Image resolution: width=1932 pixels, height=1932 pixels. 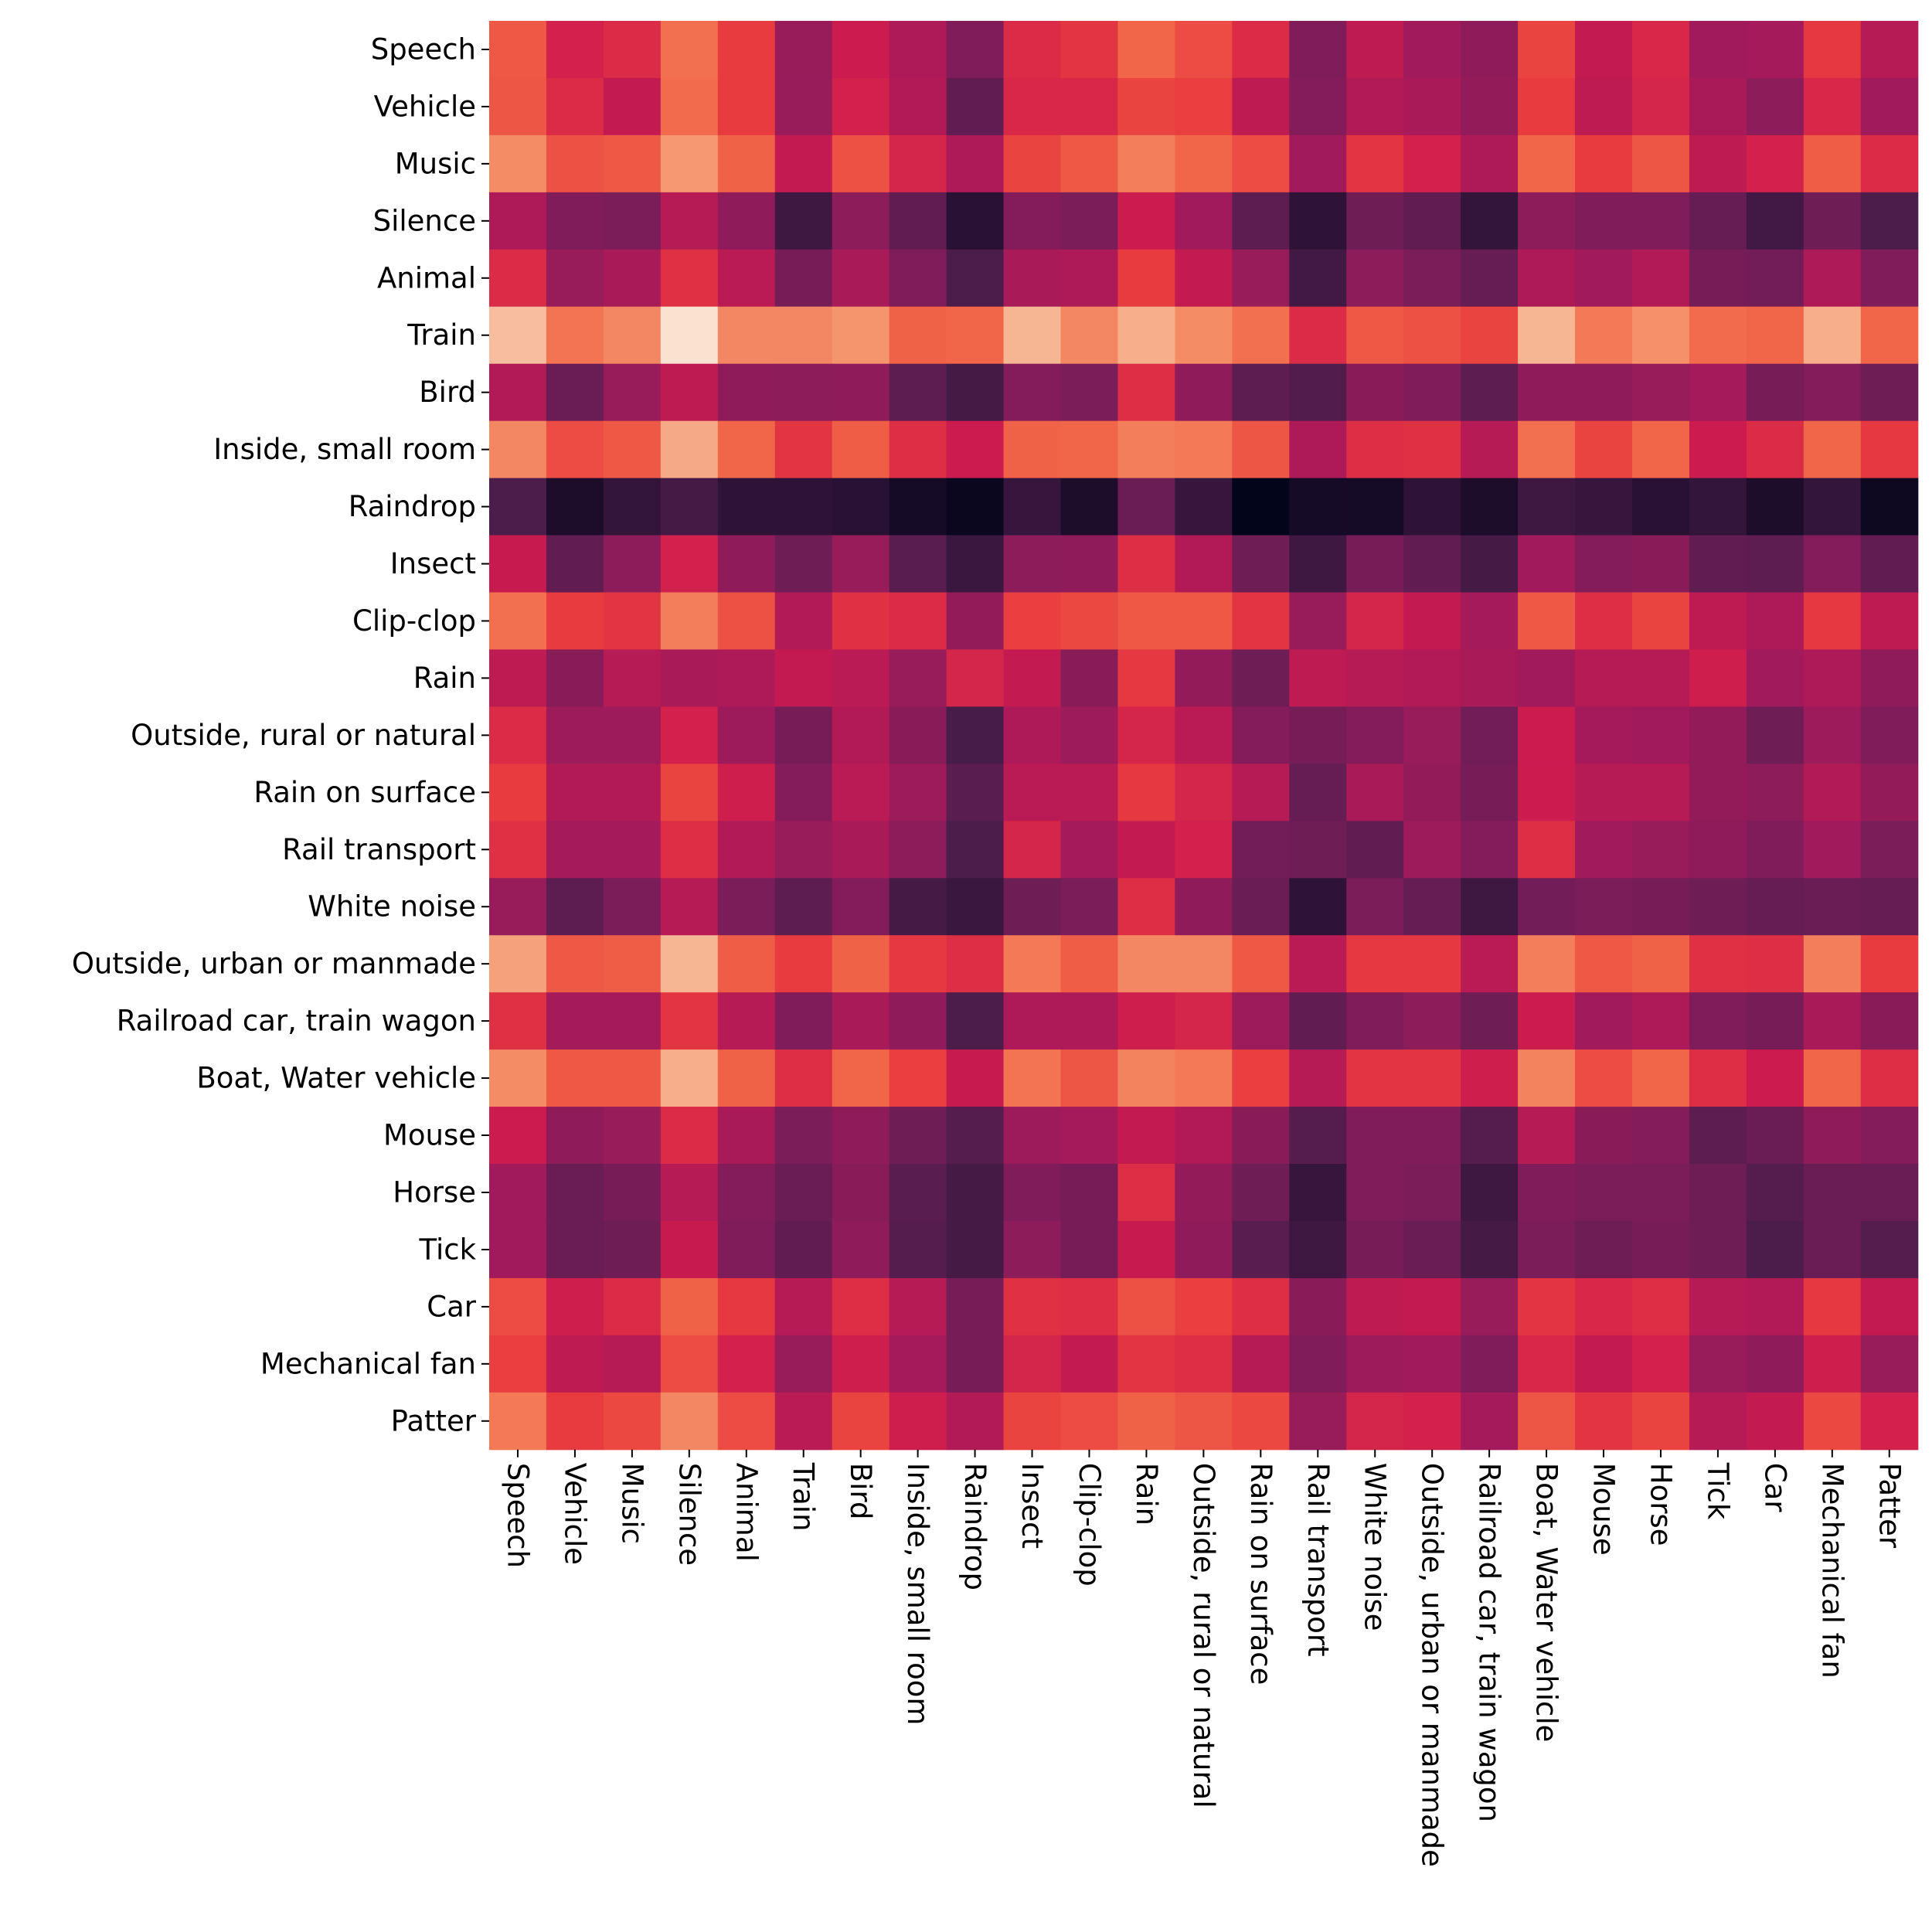 I want to click on heatmap-cell-railroad-car-train-wagon--boat-water-vehicle, so click(x=1547, y=1021).